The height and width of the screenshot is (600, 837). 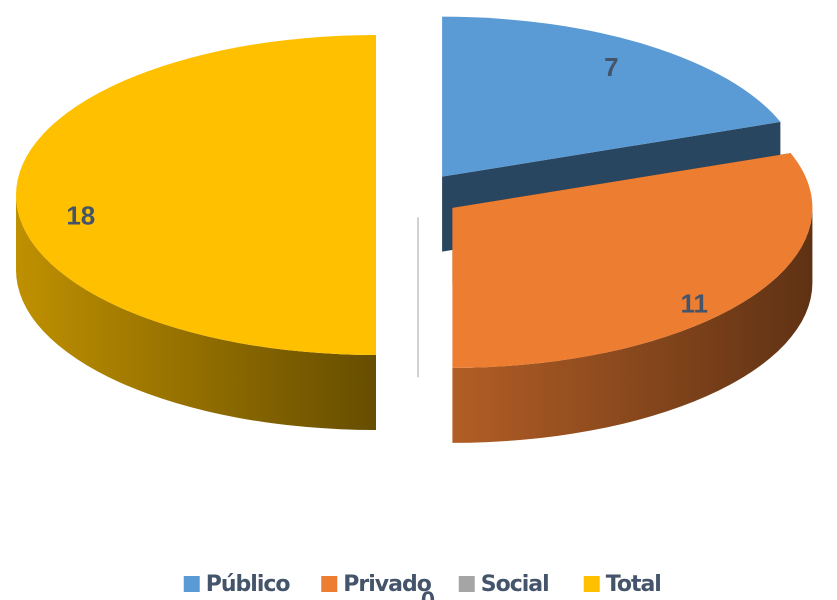 I want to click on data-label: 11, so click(x=694, y=303).